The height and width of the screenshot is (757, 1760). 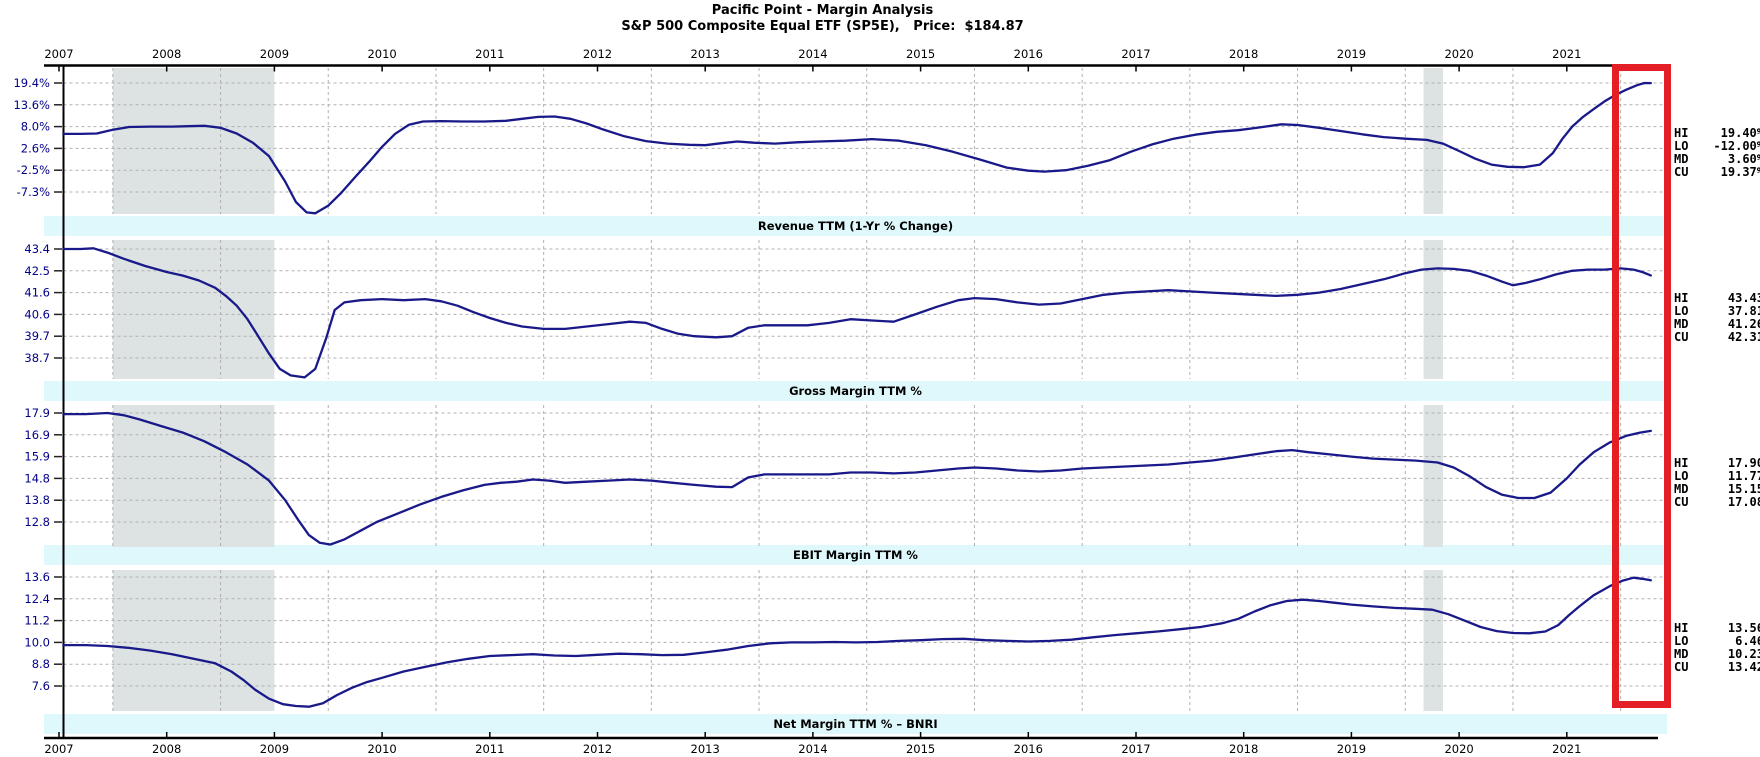 I want to click on year-label-bottom: 2020, so click(x=1458, y=749).